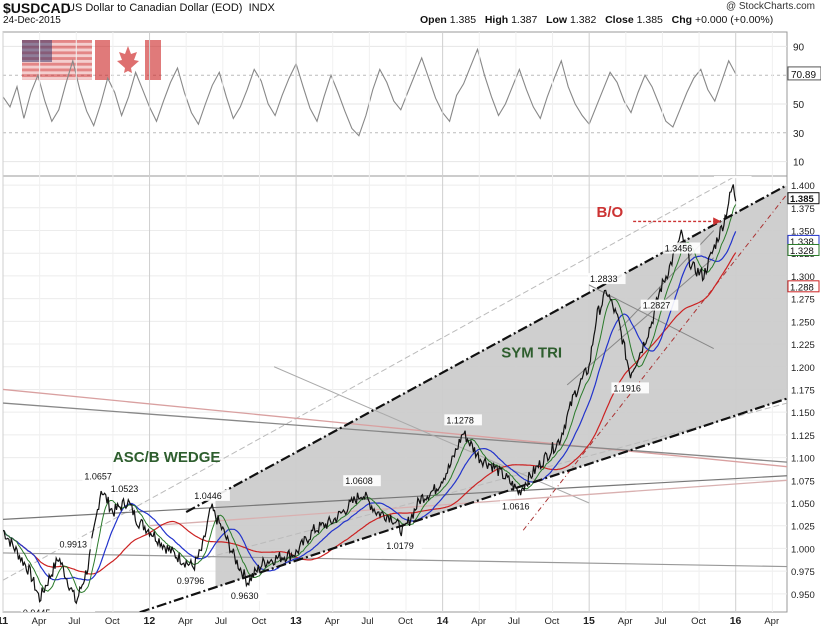 The width and height of the screenshot is (821, 626). Describe the element at coordinates (799, 134) in the screenshot. I see `indicator-tick-label: 30` at that location.